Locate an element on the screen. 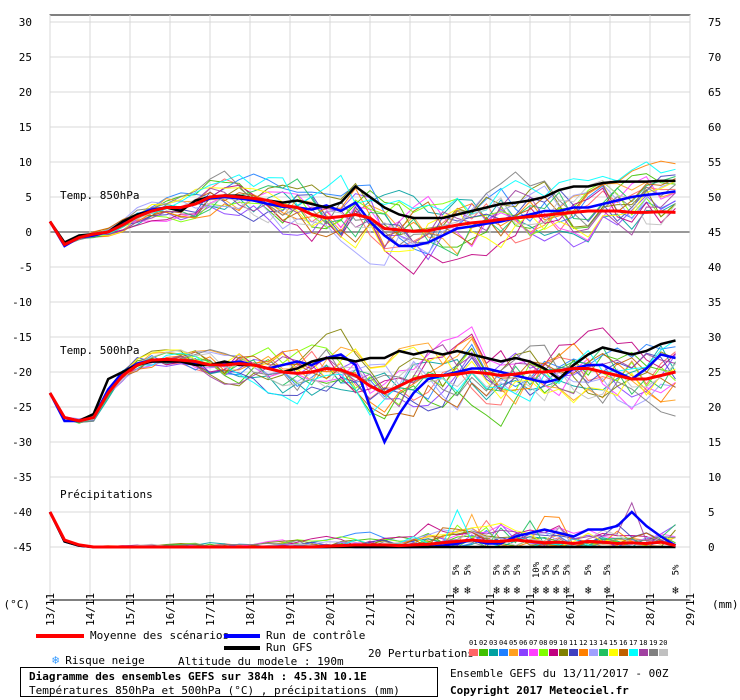 The height and width of the screenshot is (700, 740). section-label-precip: Précipitations is located at coordinates (106, 494).